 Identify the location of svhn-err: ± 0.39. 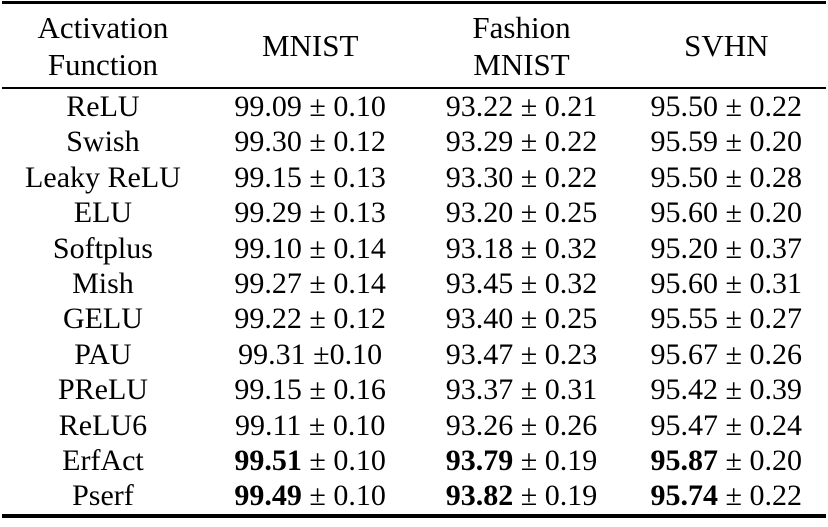
(764, 390).